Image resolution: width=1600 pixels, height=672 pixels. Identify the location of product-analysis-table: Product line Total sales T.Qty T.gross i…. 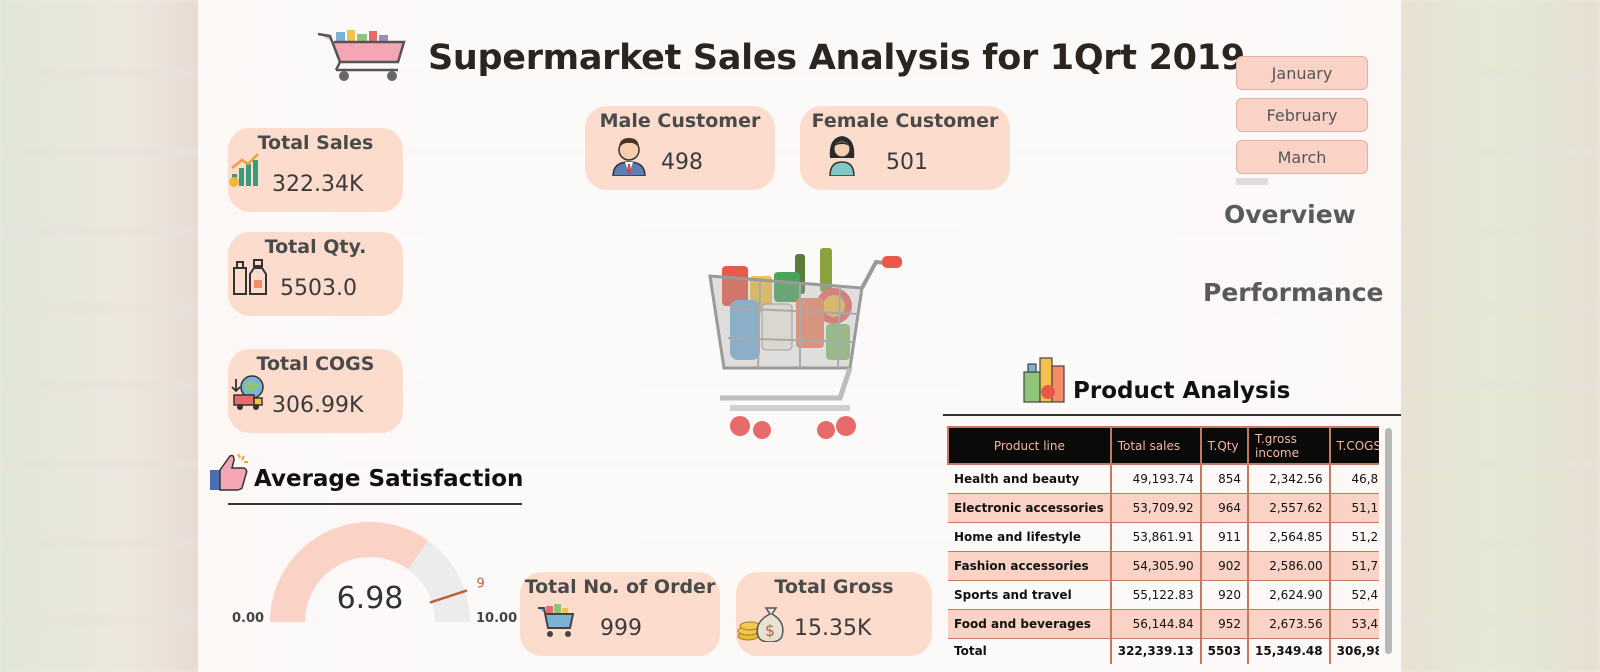
(1163, 545).